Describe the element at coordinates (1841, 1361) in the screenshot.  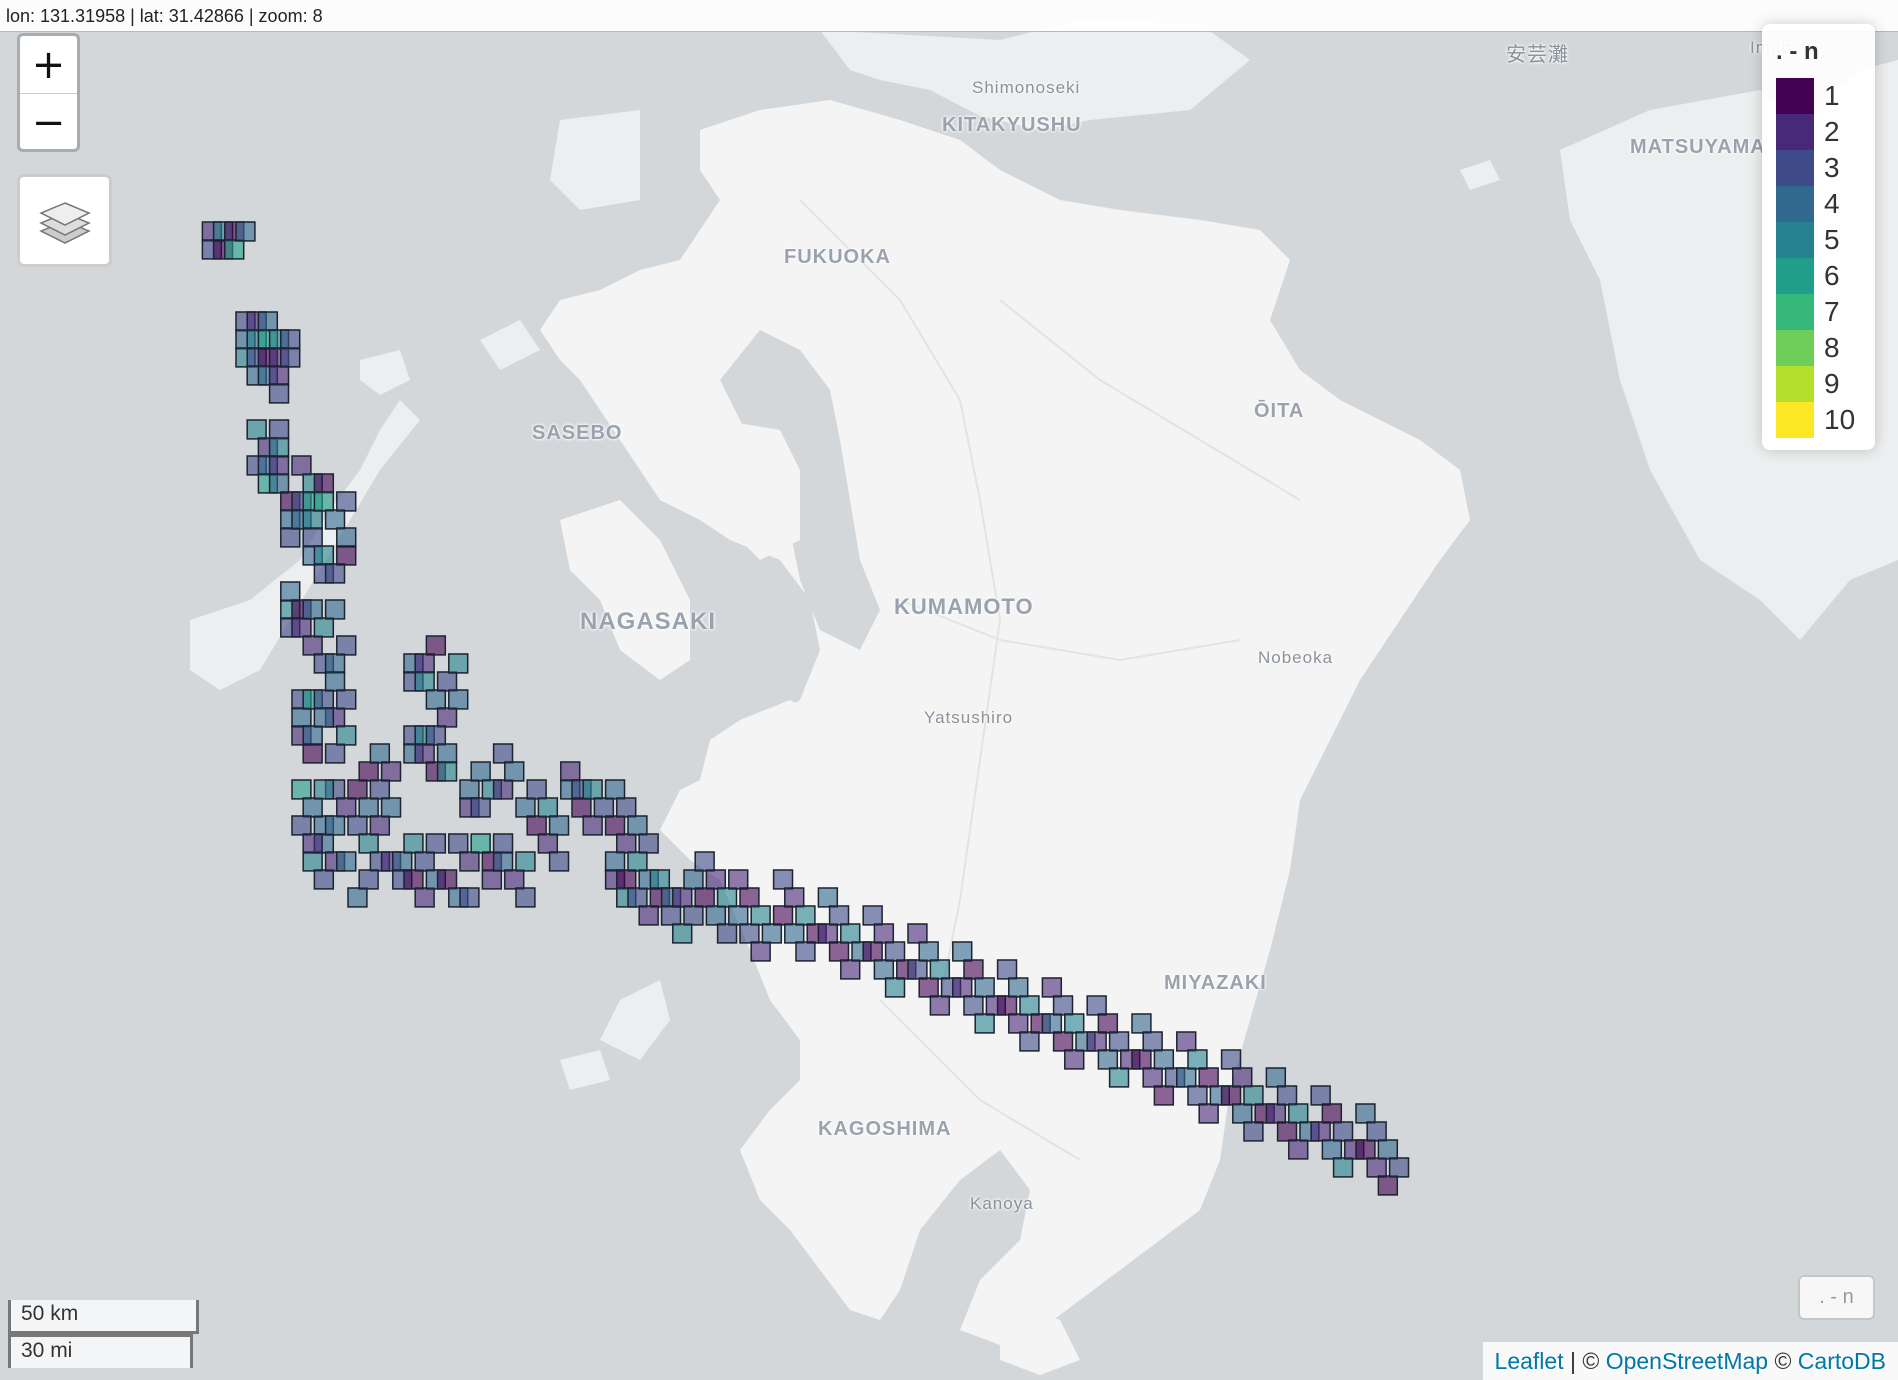
I see `cartodb-link: CartoDB` at that location.